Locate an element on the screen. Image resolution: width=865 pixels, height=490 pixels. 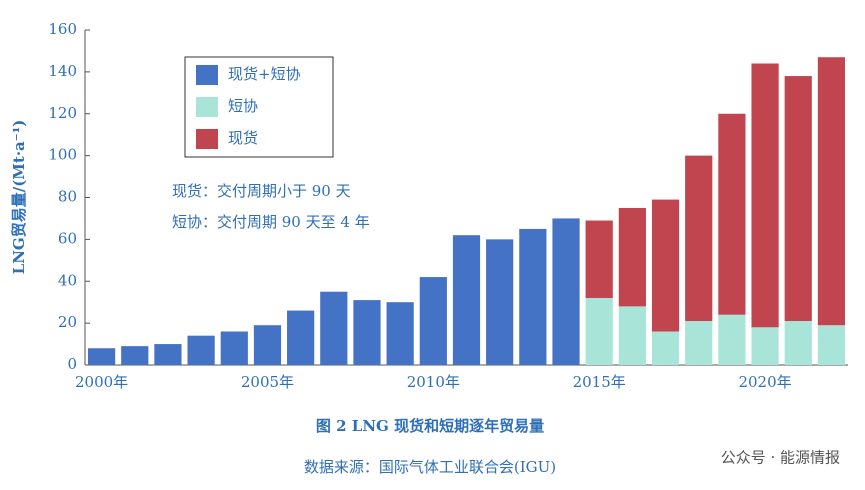
caption: 图 2 LNG 现货和短期逐年贸易量 is located at coordinates (430, 426).